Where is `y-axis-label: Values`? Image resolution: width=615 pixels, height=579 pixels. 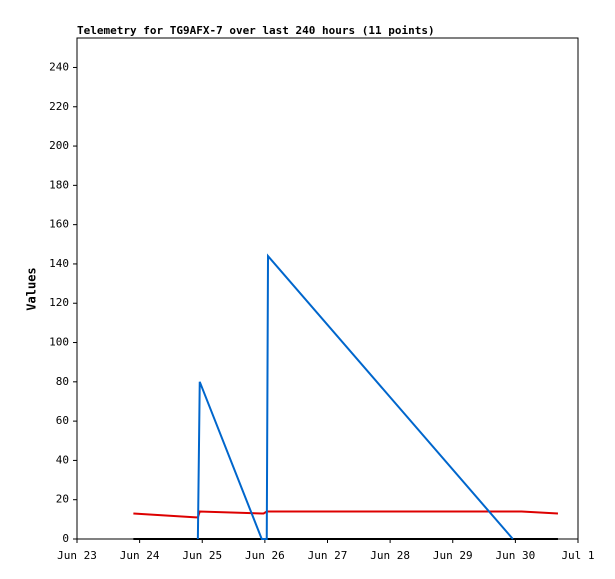 y-axis-label: Values is located at coordinates (32, 288).